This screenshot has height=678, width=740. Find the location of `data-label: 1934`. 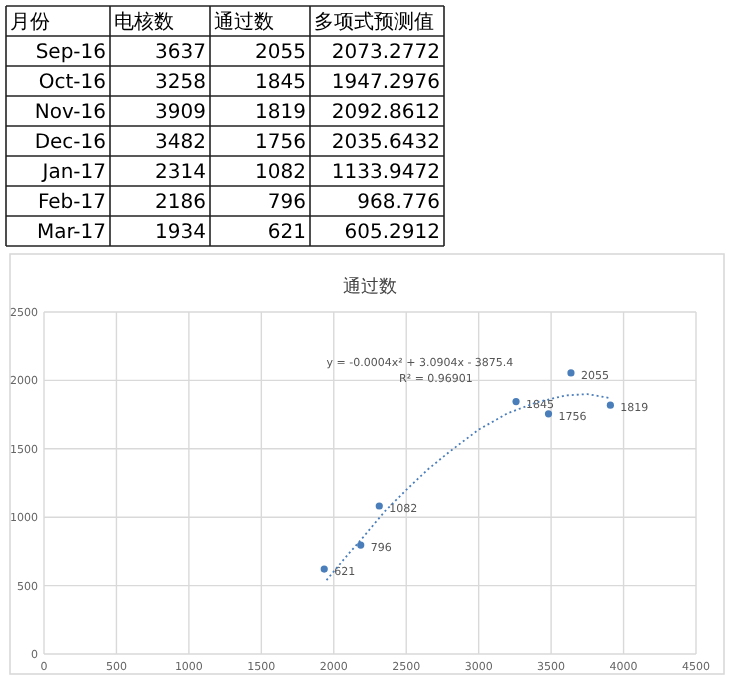

data-label: 1934 is located at coordinates (180, 233).